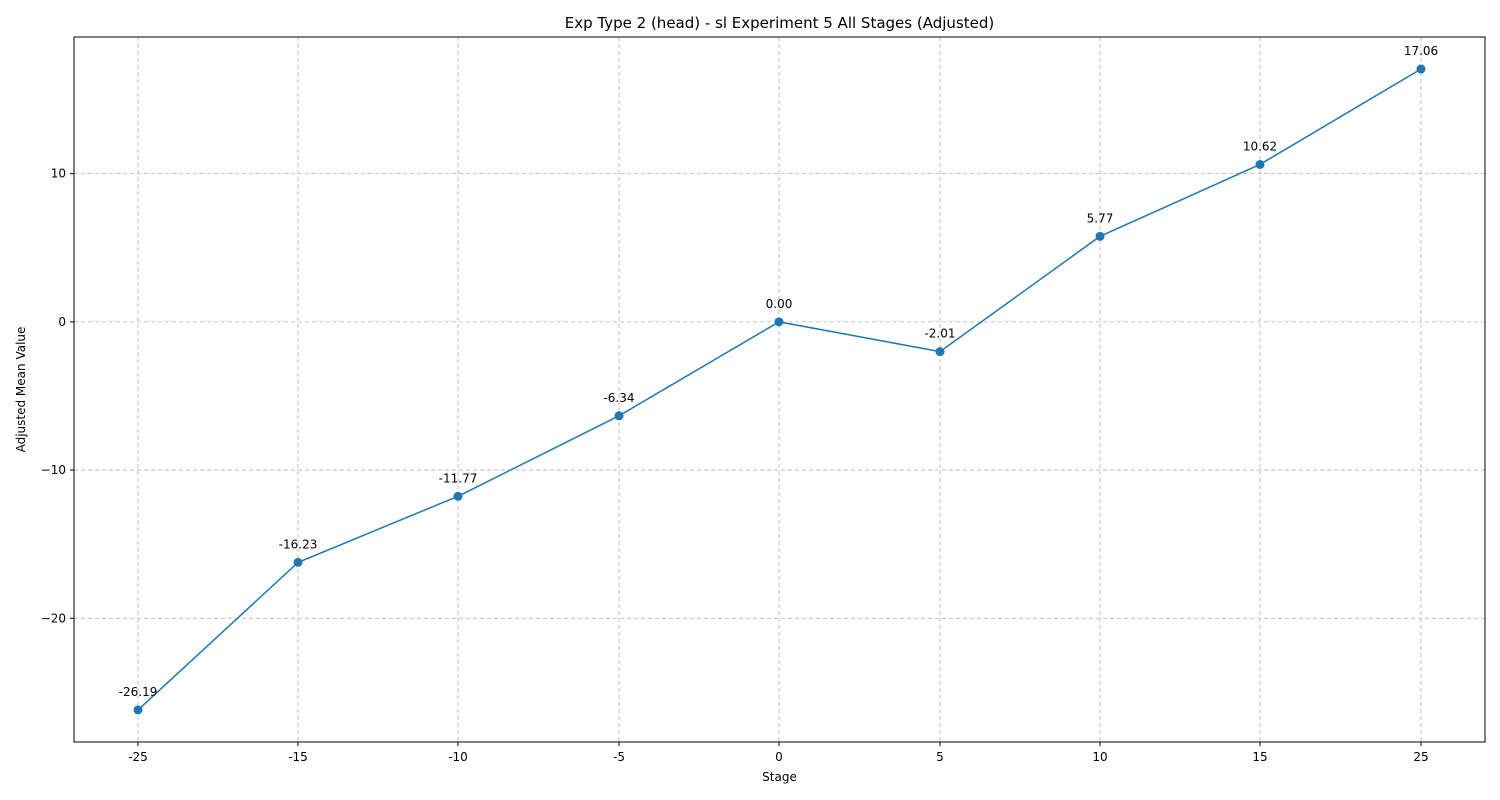 The height and width of the screenshot is (800, 1500). I want to click on x-tick-label: -5, so click(619, 757).